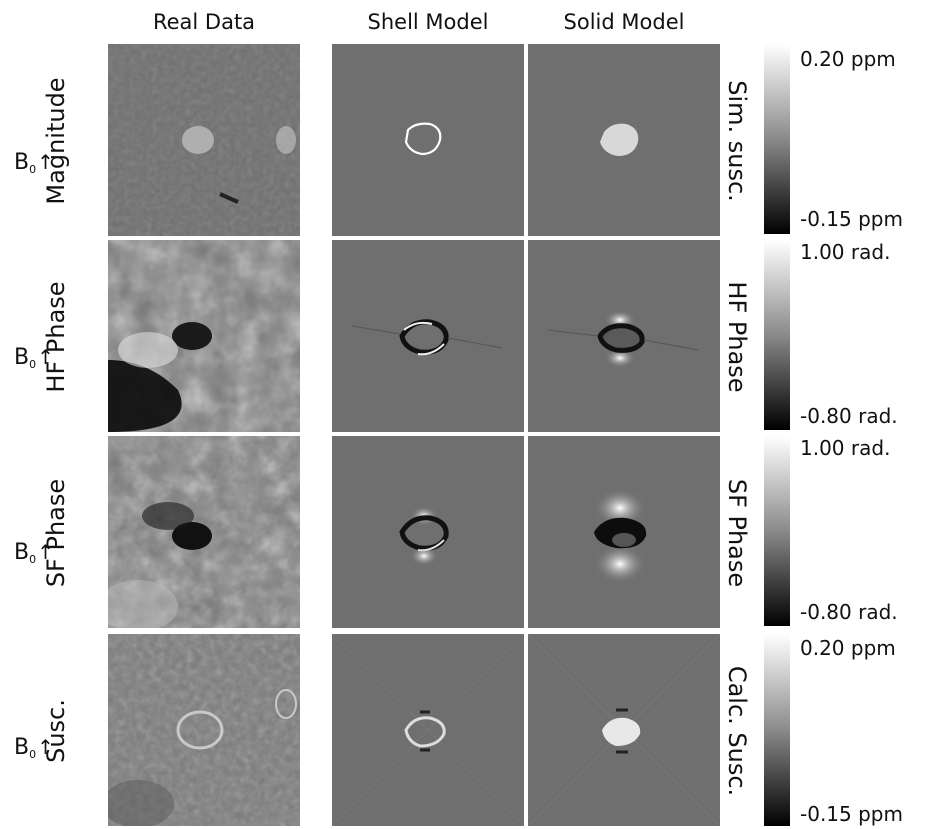  I want to click on shell-model-hf-phase-panel, so click(428, 336).